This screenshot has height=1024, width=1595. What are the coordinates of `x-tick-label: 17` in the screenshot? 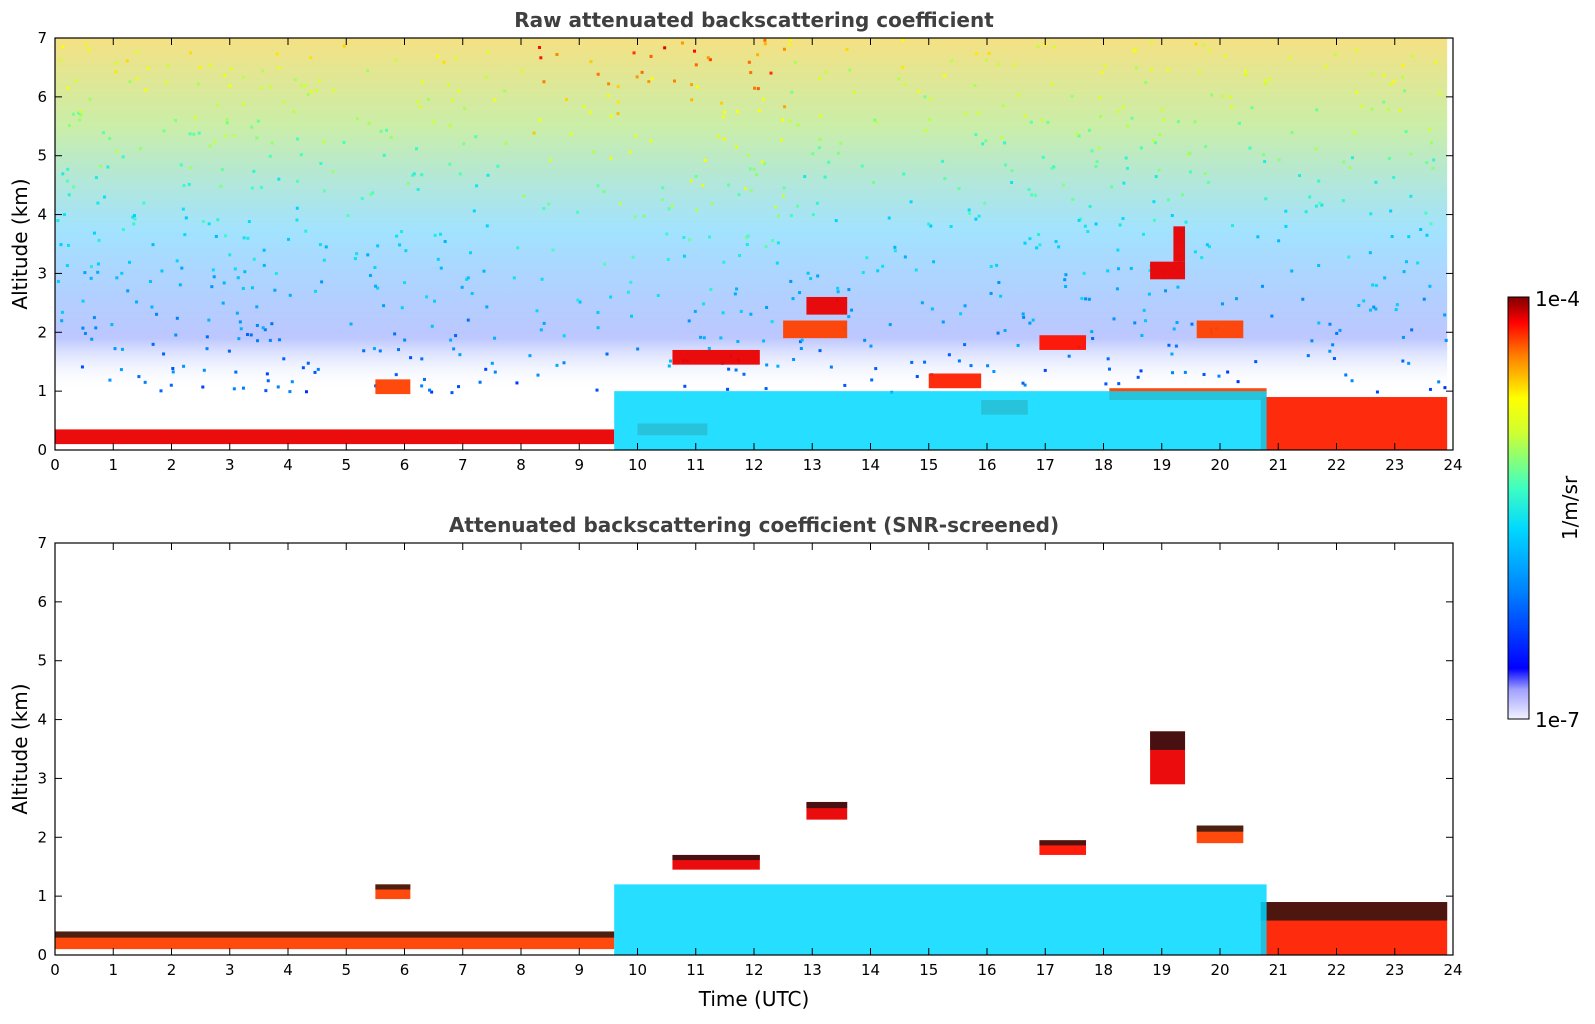 It's located at (1045, 970).